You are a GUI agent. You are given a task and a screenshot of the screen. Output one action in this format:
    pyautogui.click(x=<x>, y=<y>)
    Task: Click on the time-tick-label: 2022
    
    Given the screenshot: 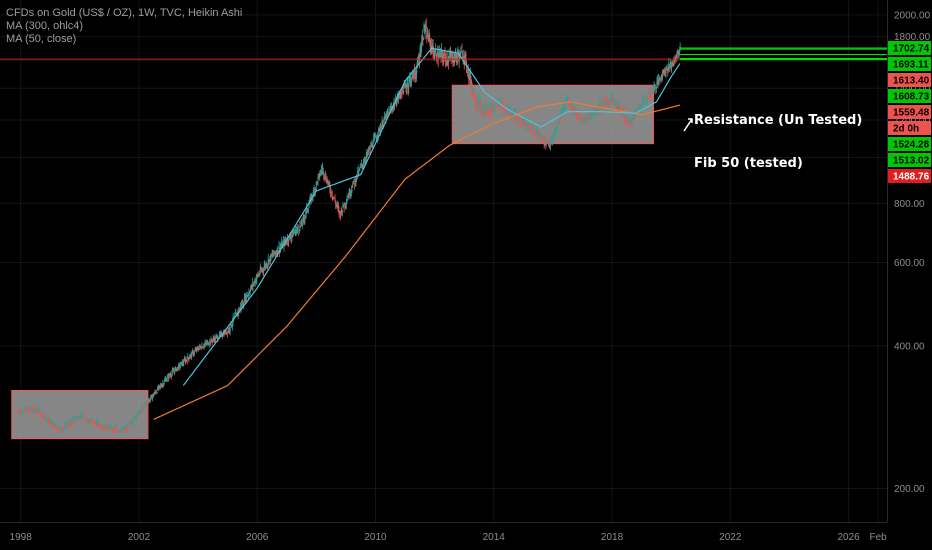 What is the action you would take?
    pyautogui.click(x=730, y=537)
    